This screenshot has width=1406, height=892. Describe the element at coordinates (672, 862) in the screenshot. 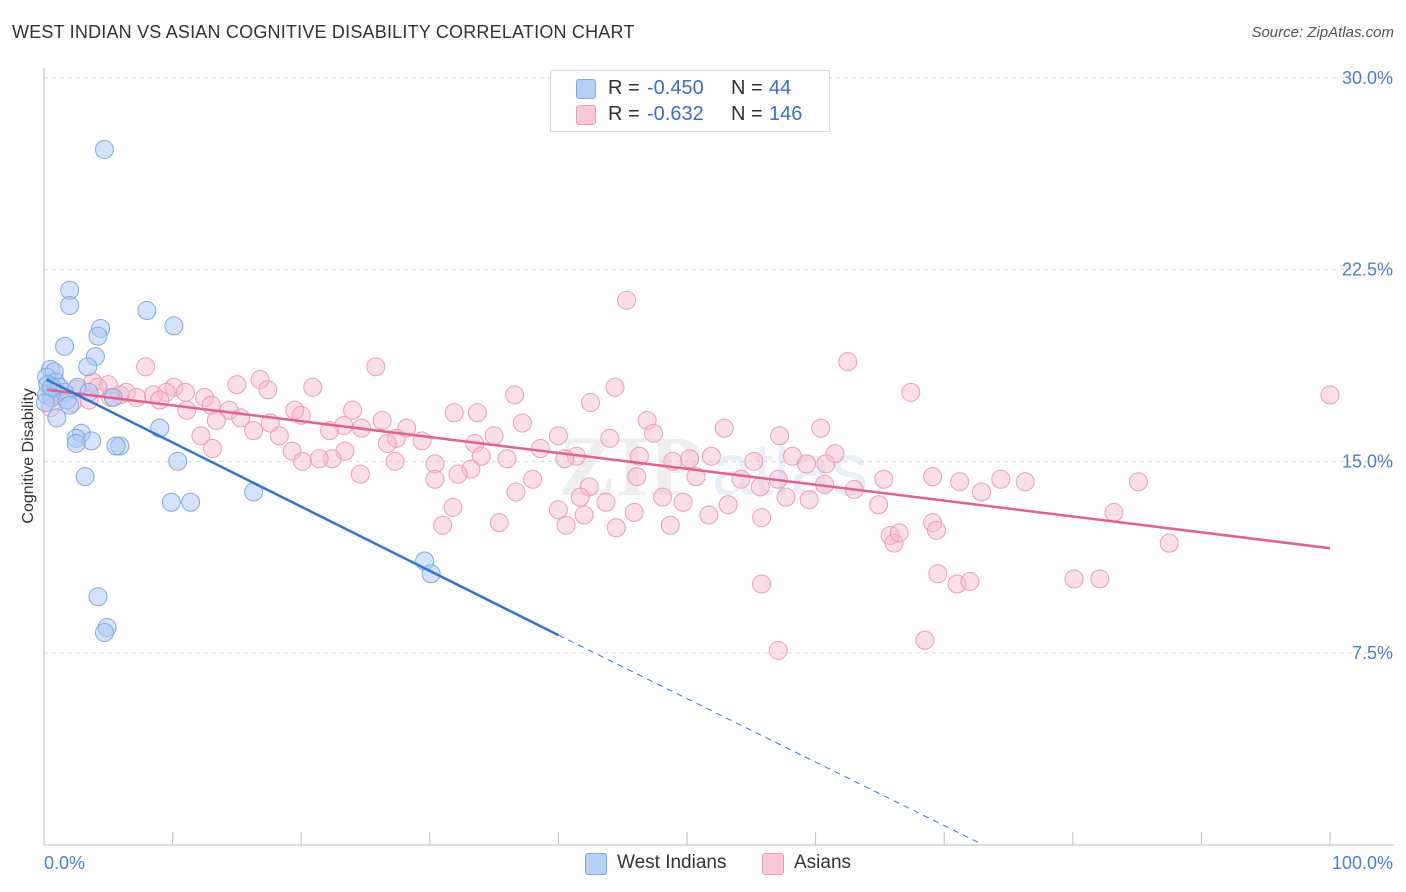

I see `legend-label-west-indians: West Indians` at that location.